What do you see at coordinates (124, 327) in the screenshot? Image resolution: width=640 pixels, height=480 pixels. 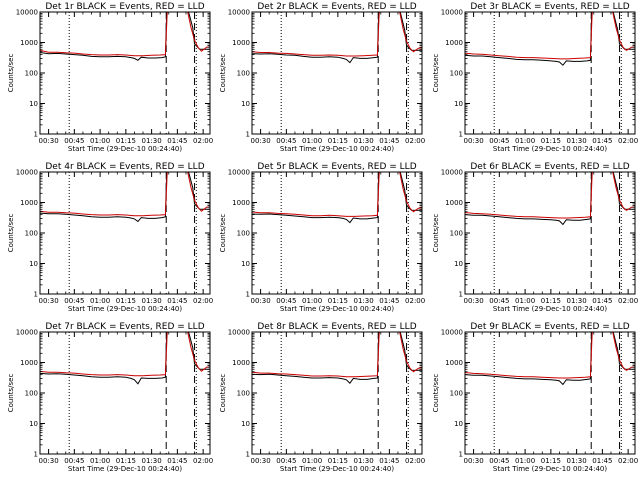 I see `chart-title: Det 7r BLACK = Events, RED = LLD` at bounding box center [124, 327].